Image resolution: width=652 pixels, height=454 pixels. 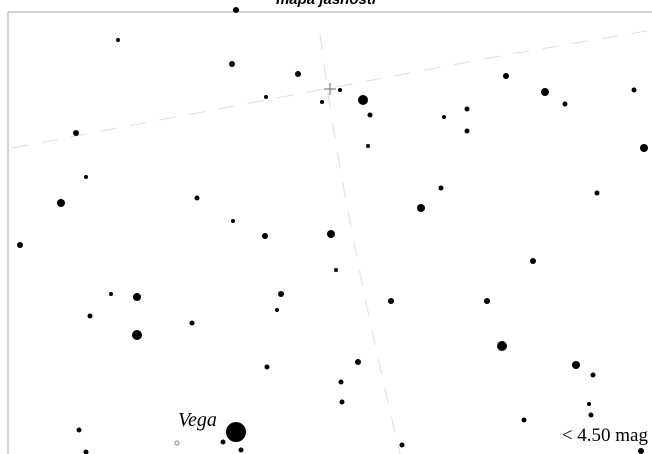 What do you see at coordinates (360, 243) in the screenshot?
I see `coordinate-line` at bounding box center [360, 243].